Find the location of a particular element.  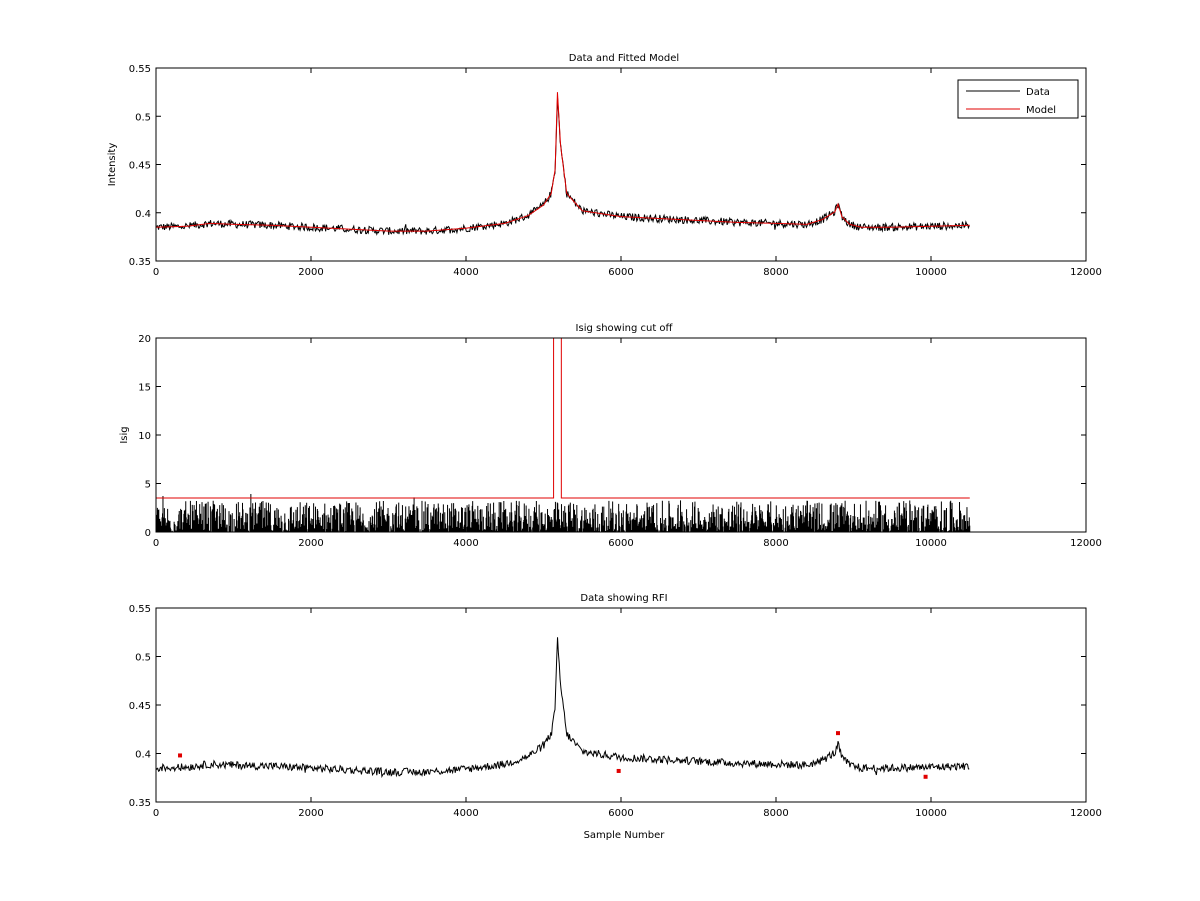

legend-box is located at coordinates (1018, 99).